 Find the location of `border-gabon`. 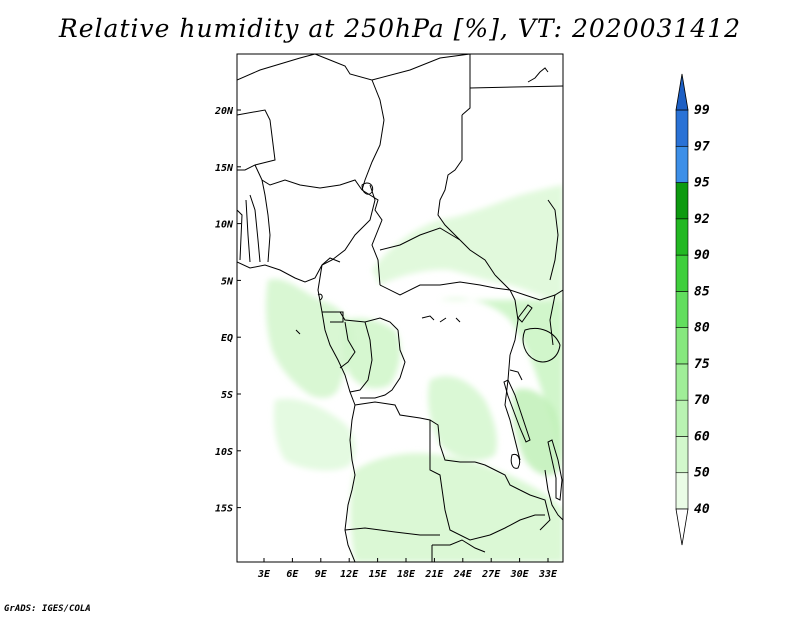

border-gabon is located at coordinates (347, 345).